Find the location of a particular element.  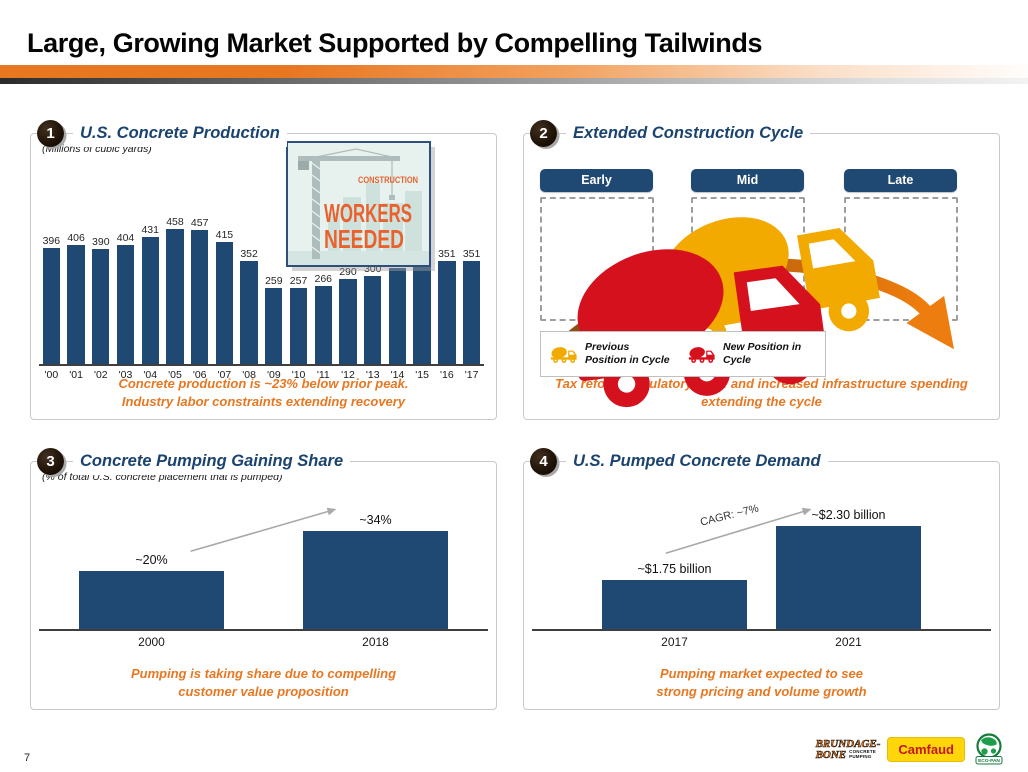

bar-value-label: 290 is located at coordinates (348, 272).